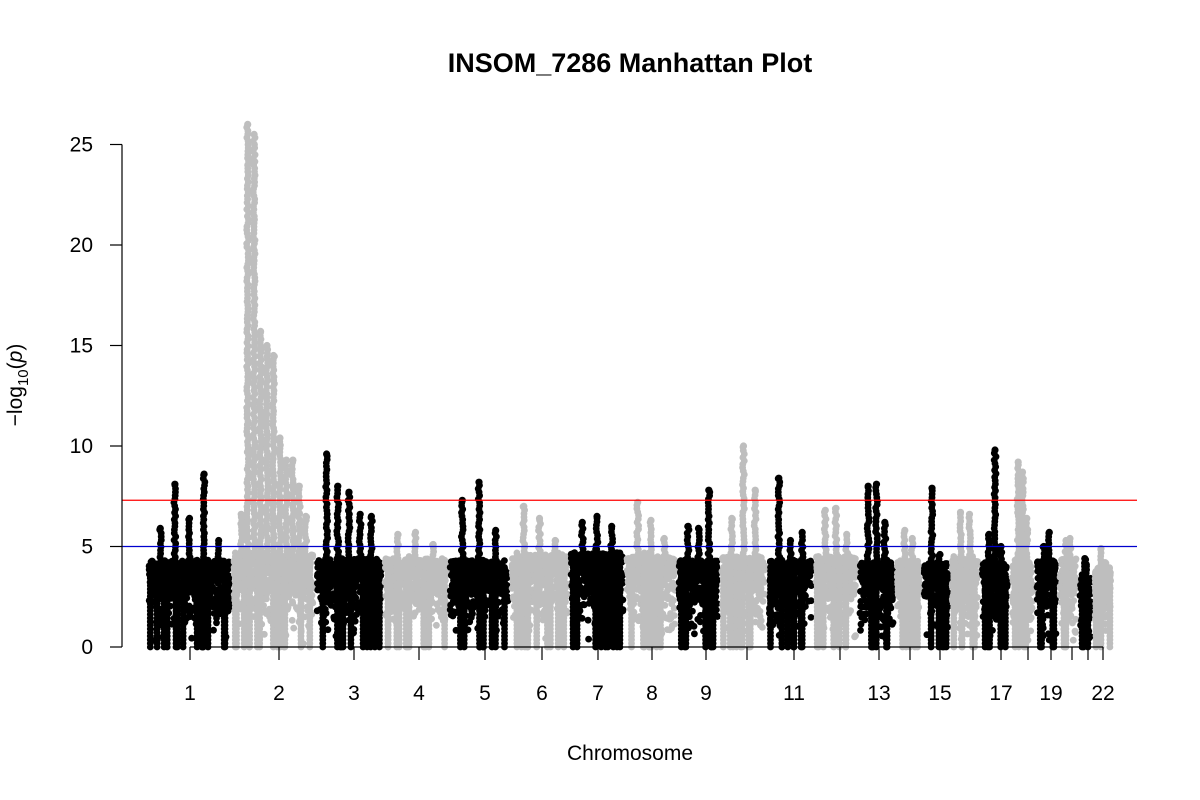  What do you see at coordinates (630, 63) in the screenshot?
I see `chart-title: INSOM_7286 Manhattan Plot` at bounding box center [630, 63].